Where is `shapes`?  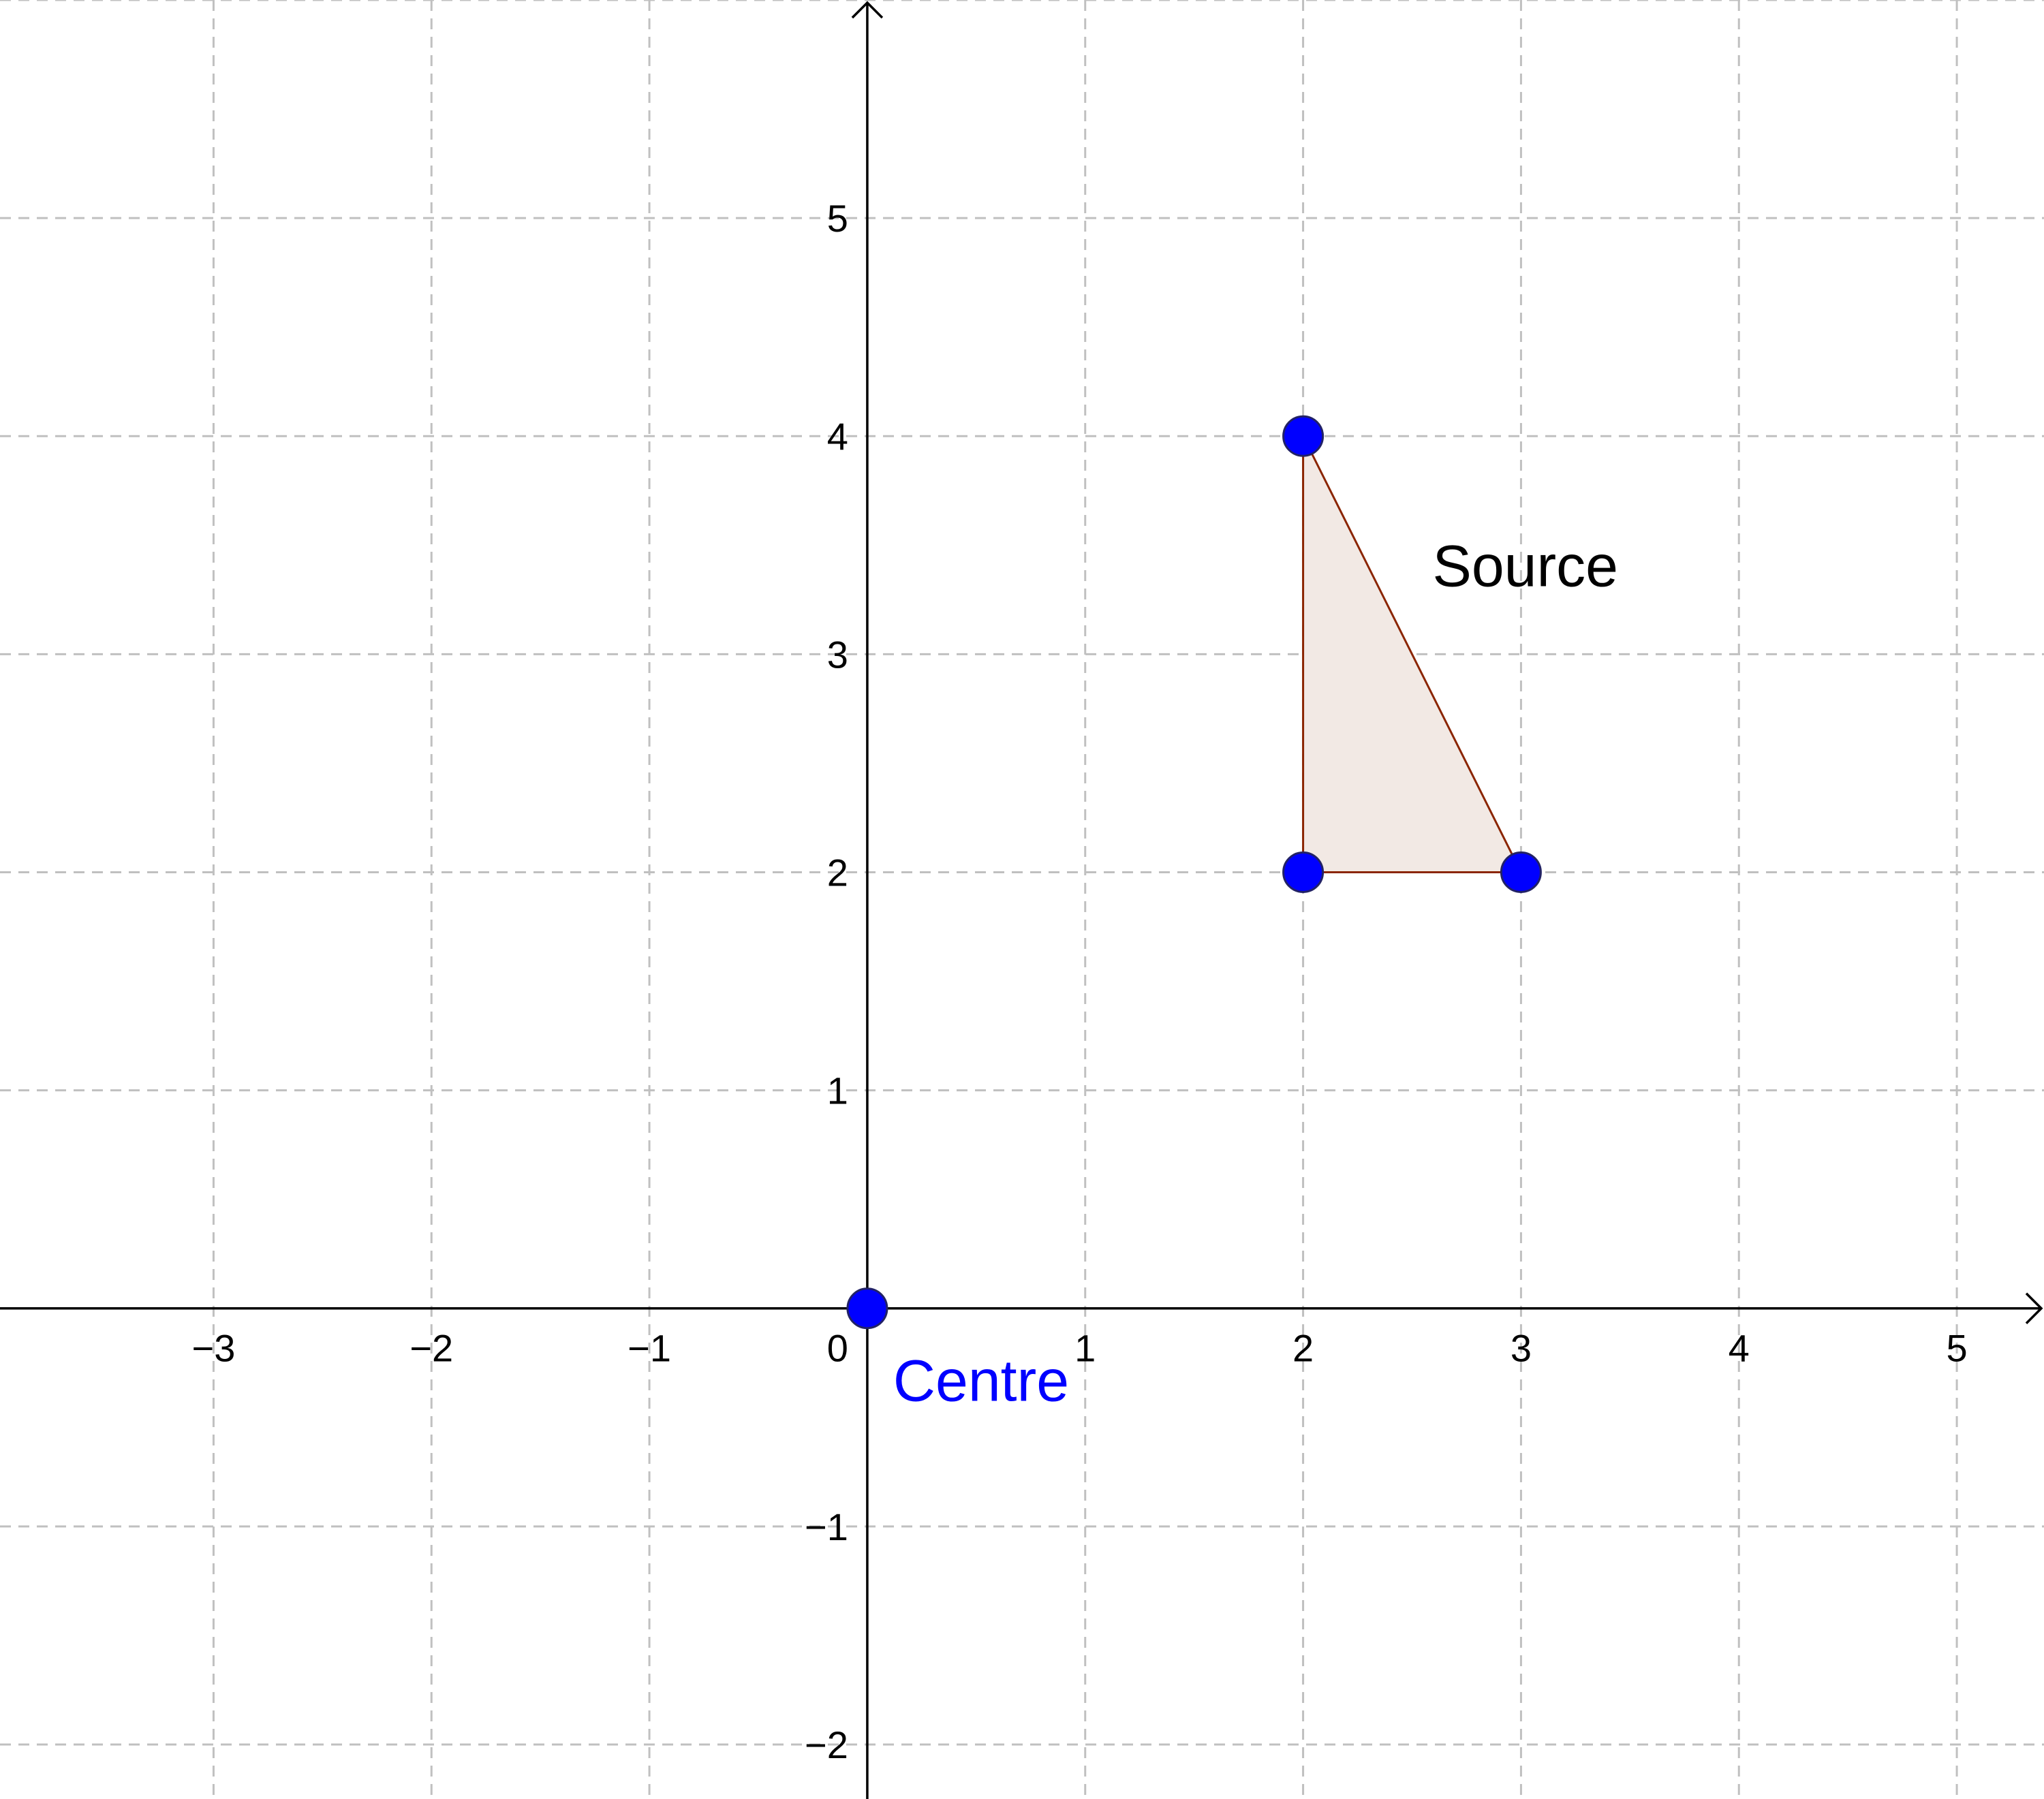
shapes is located at coordinates (1413, 654).